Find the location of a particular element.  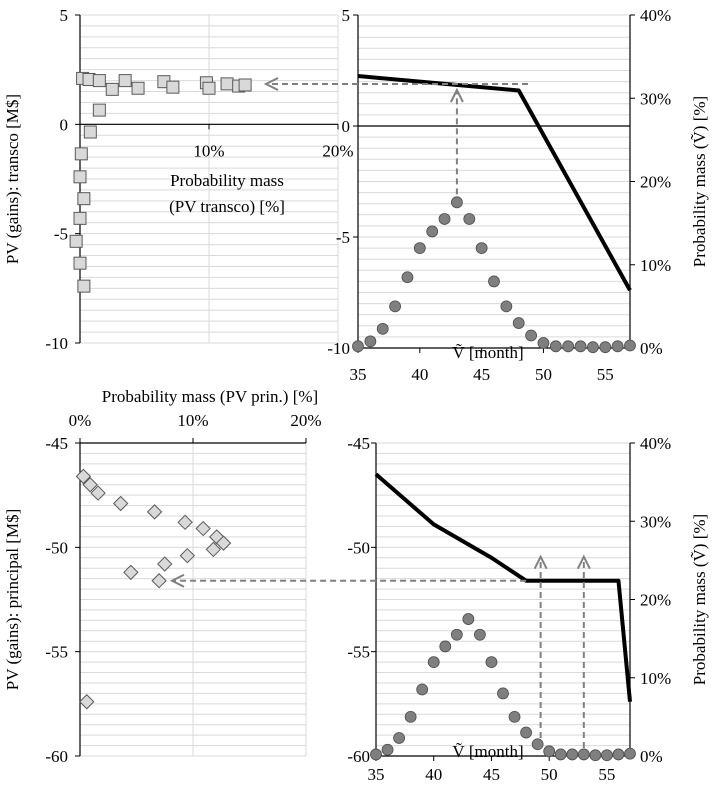

tl-y-tick-label: -10 is located at coordinates (56, 343).